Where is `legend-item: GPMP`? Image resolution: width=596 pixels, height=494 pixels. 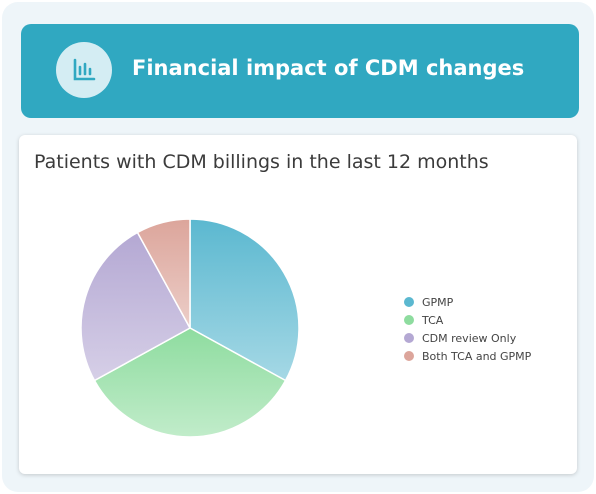
legend-item: GPMP is located at coordinates (467, 302).